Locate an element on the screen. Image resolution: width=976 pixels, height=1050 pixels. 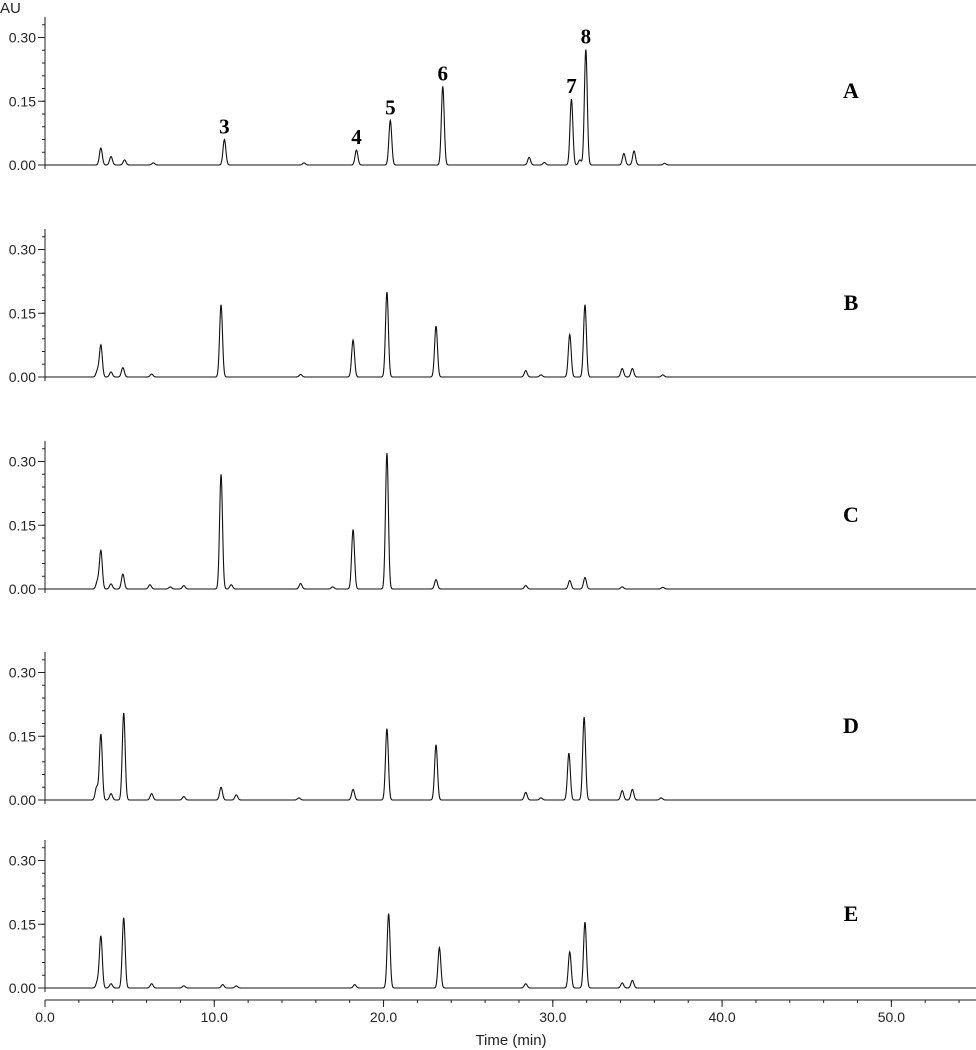
panel-d: 0.00 0.15 0.30 D is located at coordinates (492, 730).